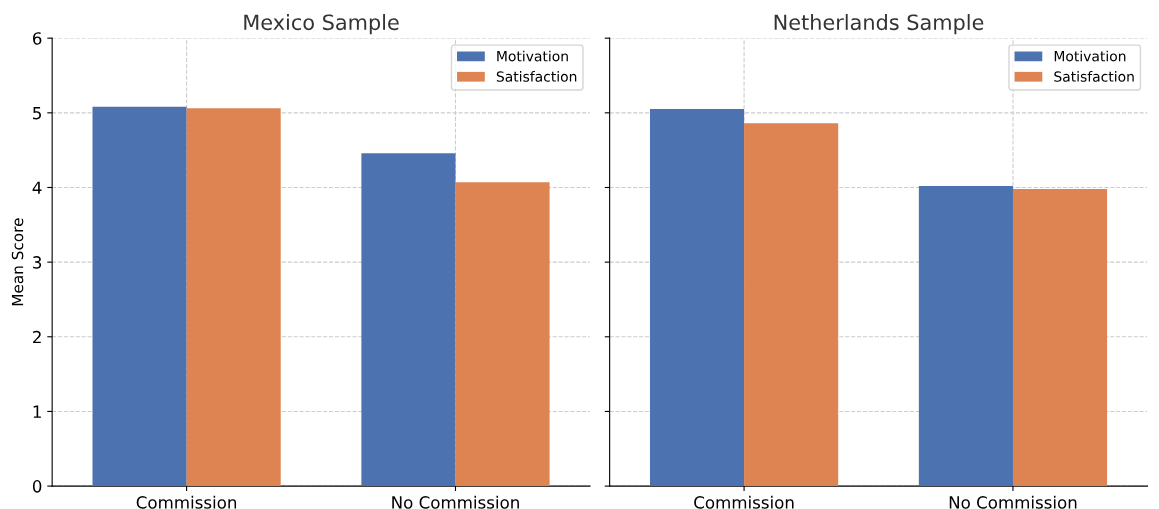  I want to click on y-tick-label: 2, so click(37, 337).